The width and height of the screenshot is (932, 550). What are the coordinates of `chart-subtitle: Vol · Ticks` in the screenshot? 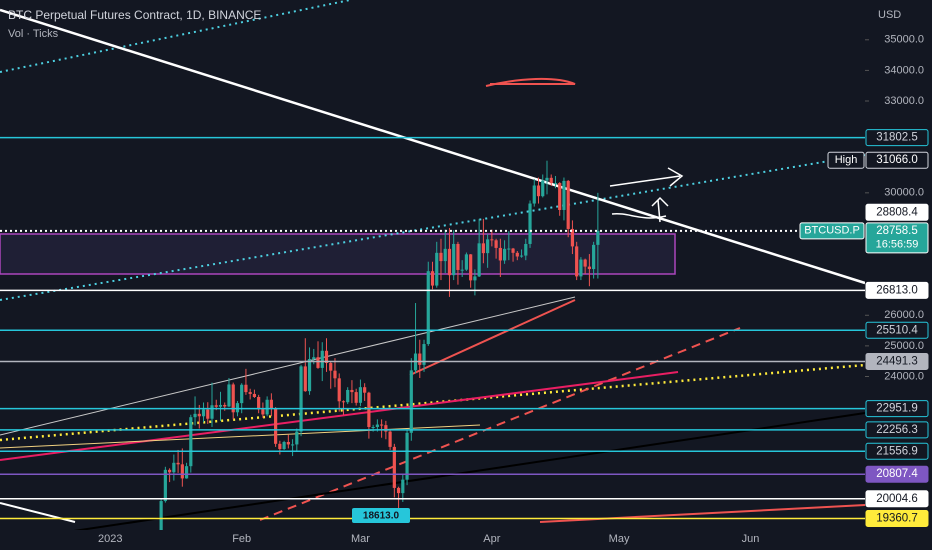 It's located at (33, 34).